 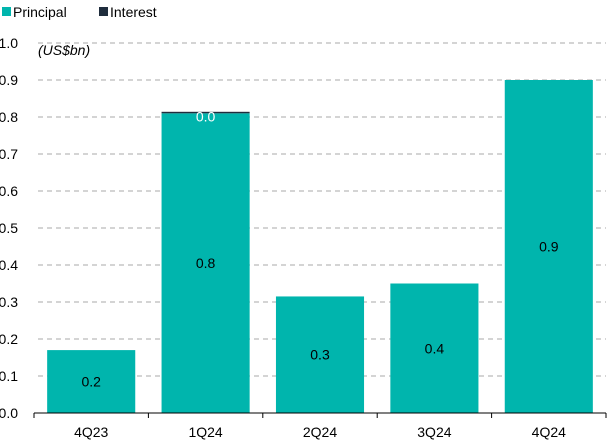 What do you see at coordinates (9, 413) in the screenshot?
I see `y-tick-label: 0.0` at bounding box center [9, 413].